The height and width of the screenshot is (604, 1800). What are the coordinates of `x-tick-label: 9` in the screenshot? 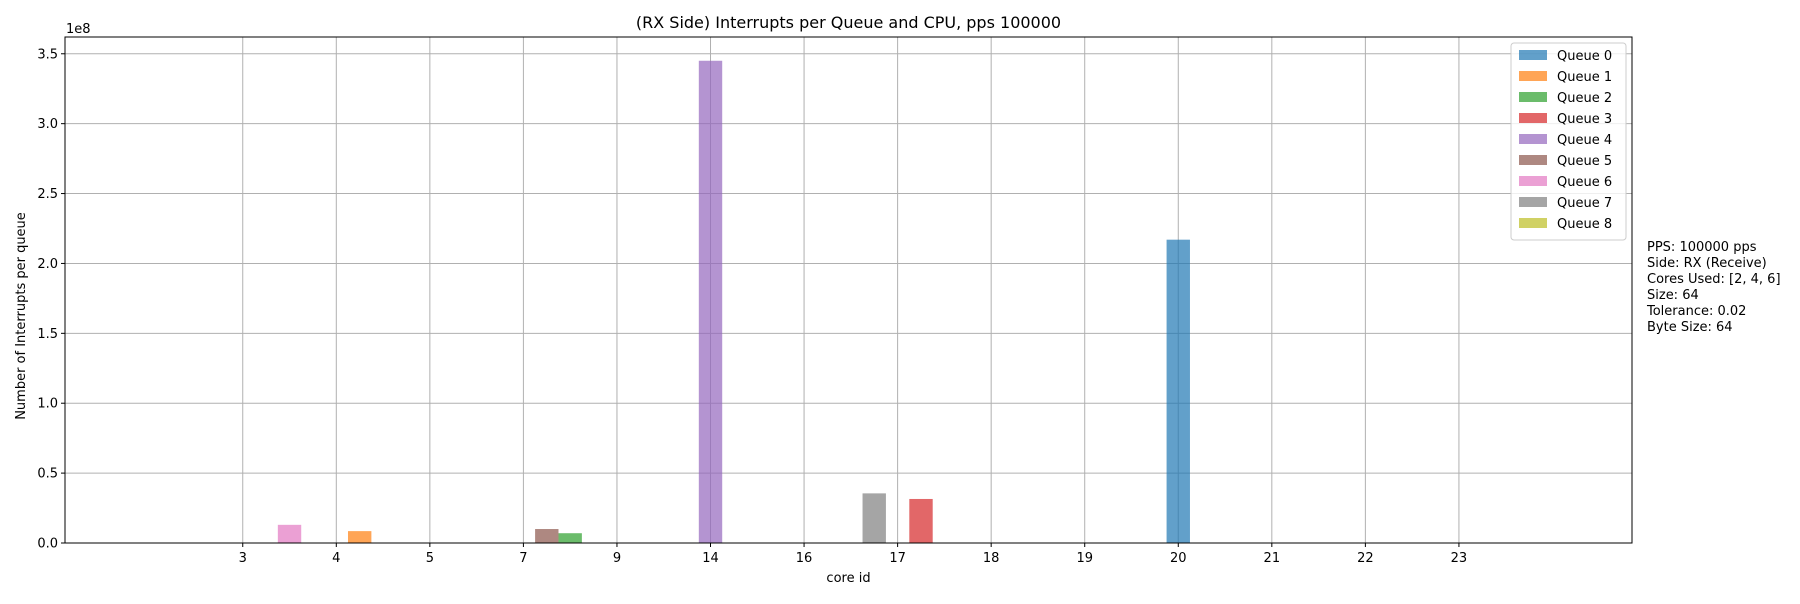 It's located at (617, 558).